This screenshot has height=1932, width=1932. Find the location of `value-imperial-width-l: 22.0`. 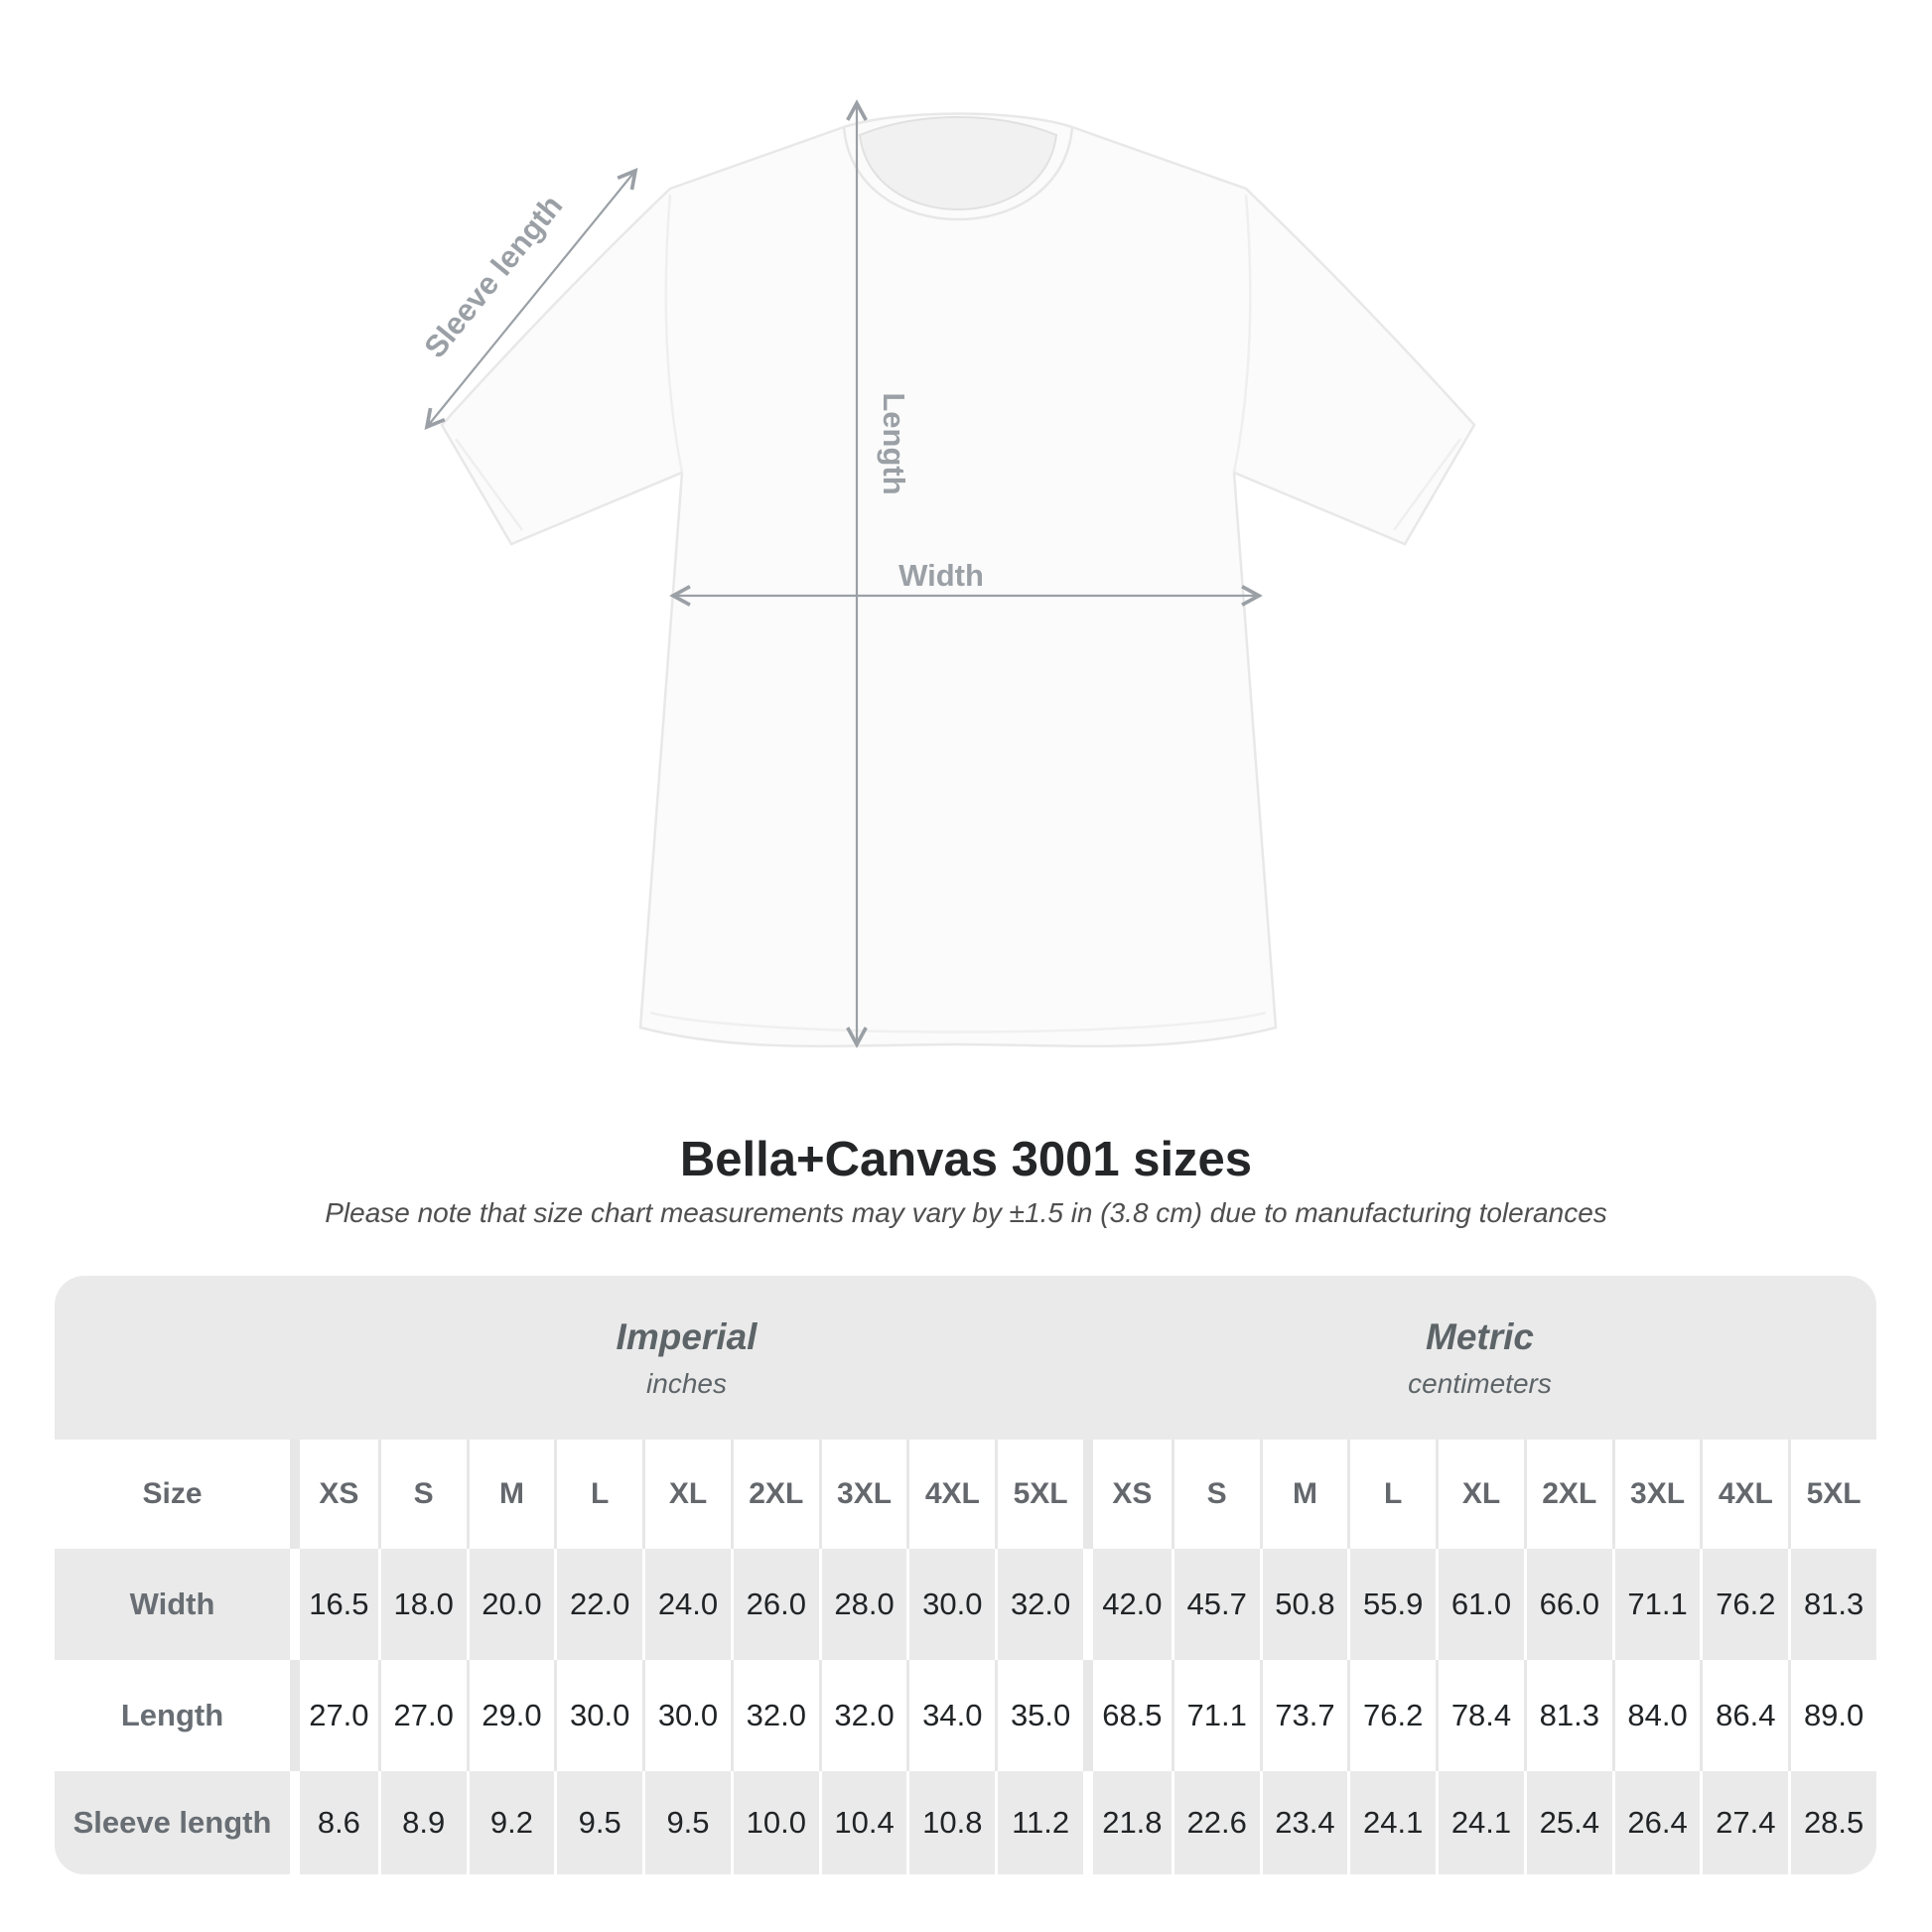

value-imperial-width-l: 22.0 is located at coordinates (598, 1605).